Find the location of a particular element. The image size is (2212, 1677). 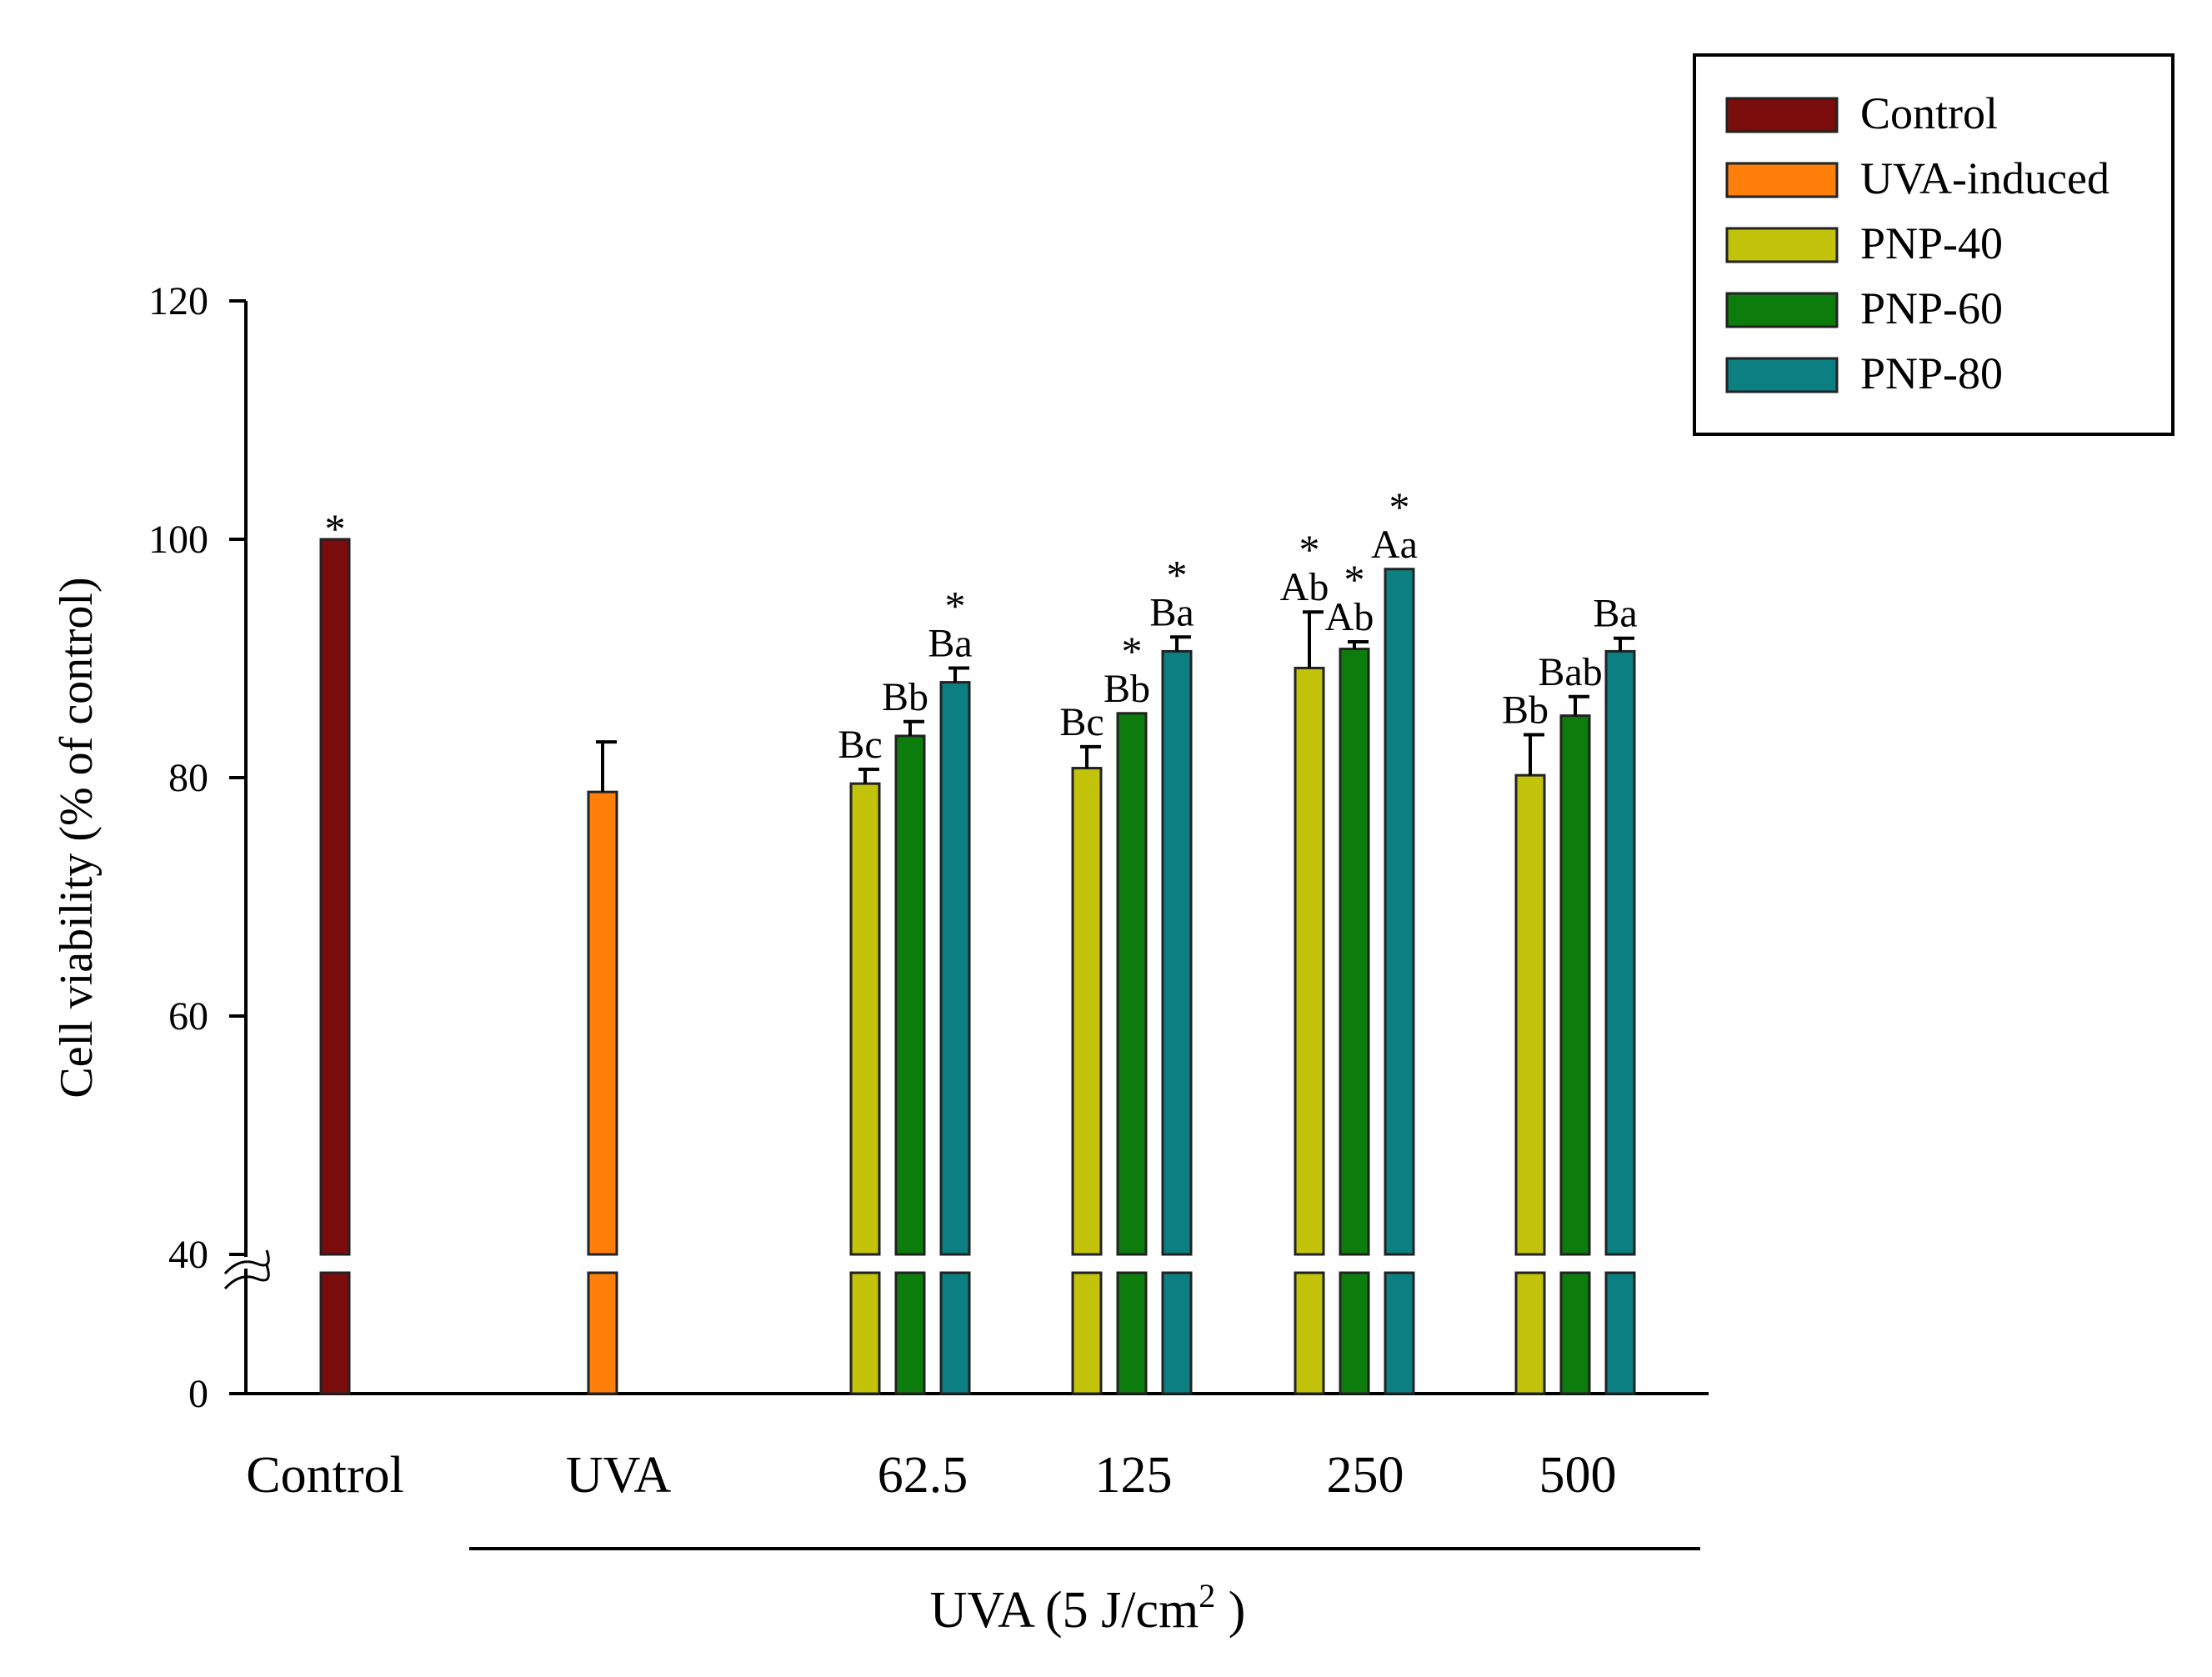

legend-label: Control is located at coordinates (1929, 113).